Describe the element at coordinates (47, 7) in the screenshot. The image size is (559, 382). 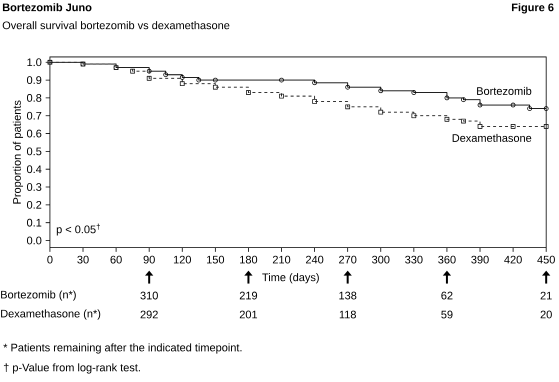
I see `chart-title: Bortezomib Juno` at that location.